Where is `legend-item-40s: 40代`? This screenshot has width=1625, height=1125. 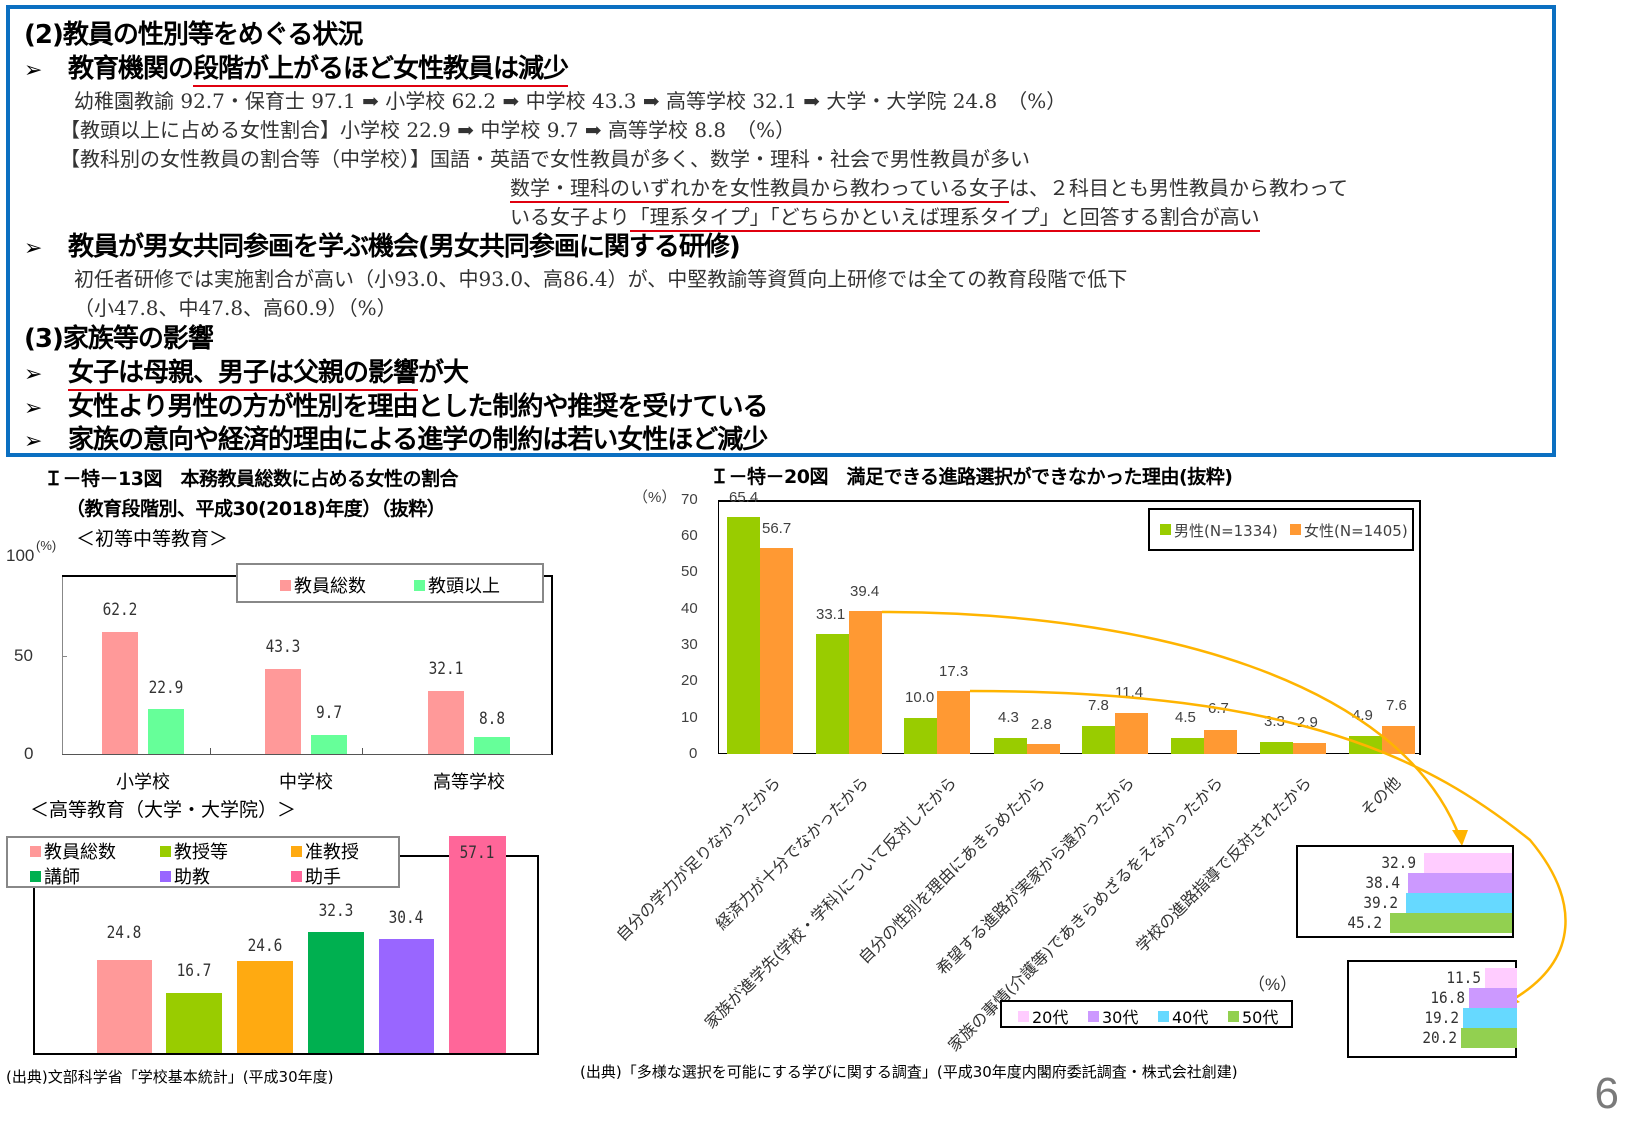
legend-item-40s: 40代 is located at coordinates (1183, 1016).